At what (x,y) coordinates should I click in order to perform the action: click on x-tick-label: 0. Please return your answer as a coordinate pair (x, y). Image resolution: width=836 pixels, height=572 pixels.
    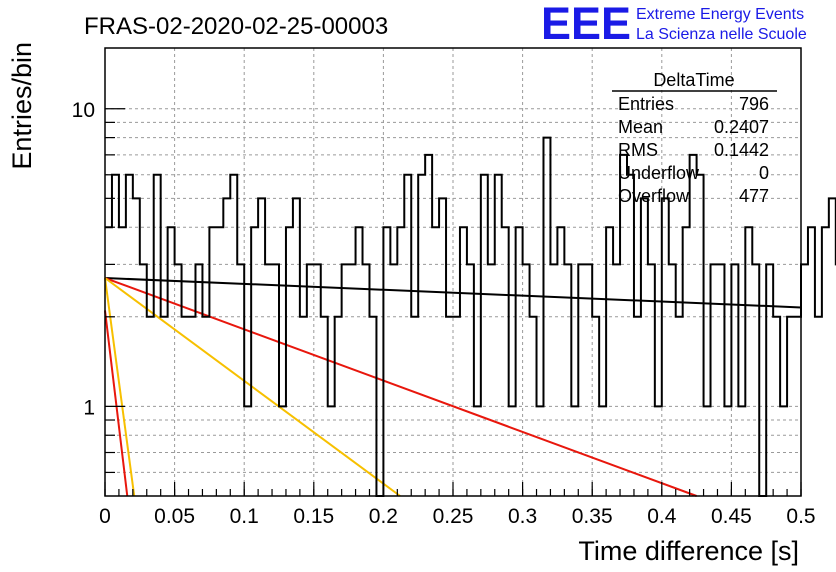
    Looking at the image, I should click on (105, 516).